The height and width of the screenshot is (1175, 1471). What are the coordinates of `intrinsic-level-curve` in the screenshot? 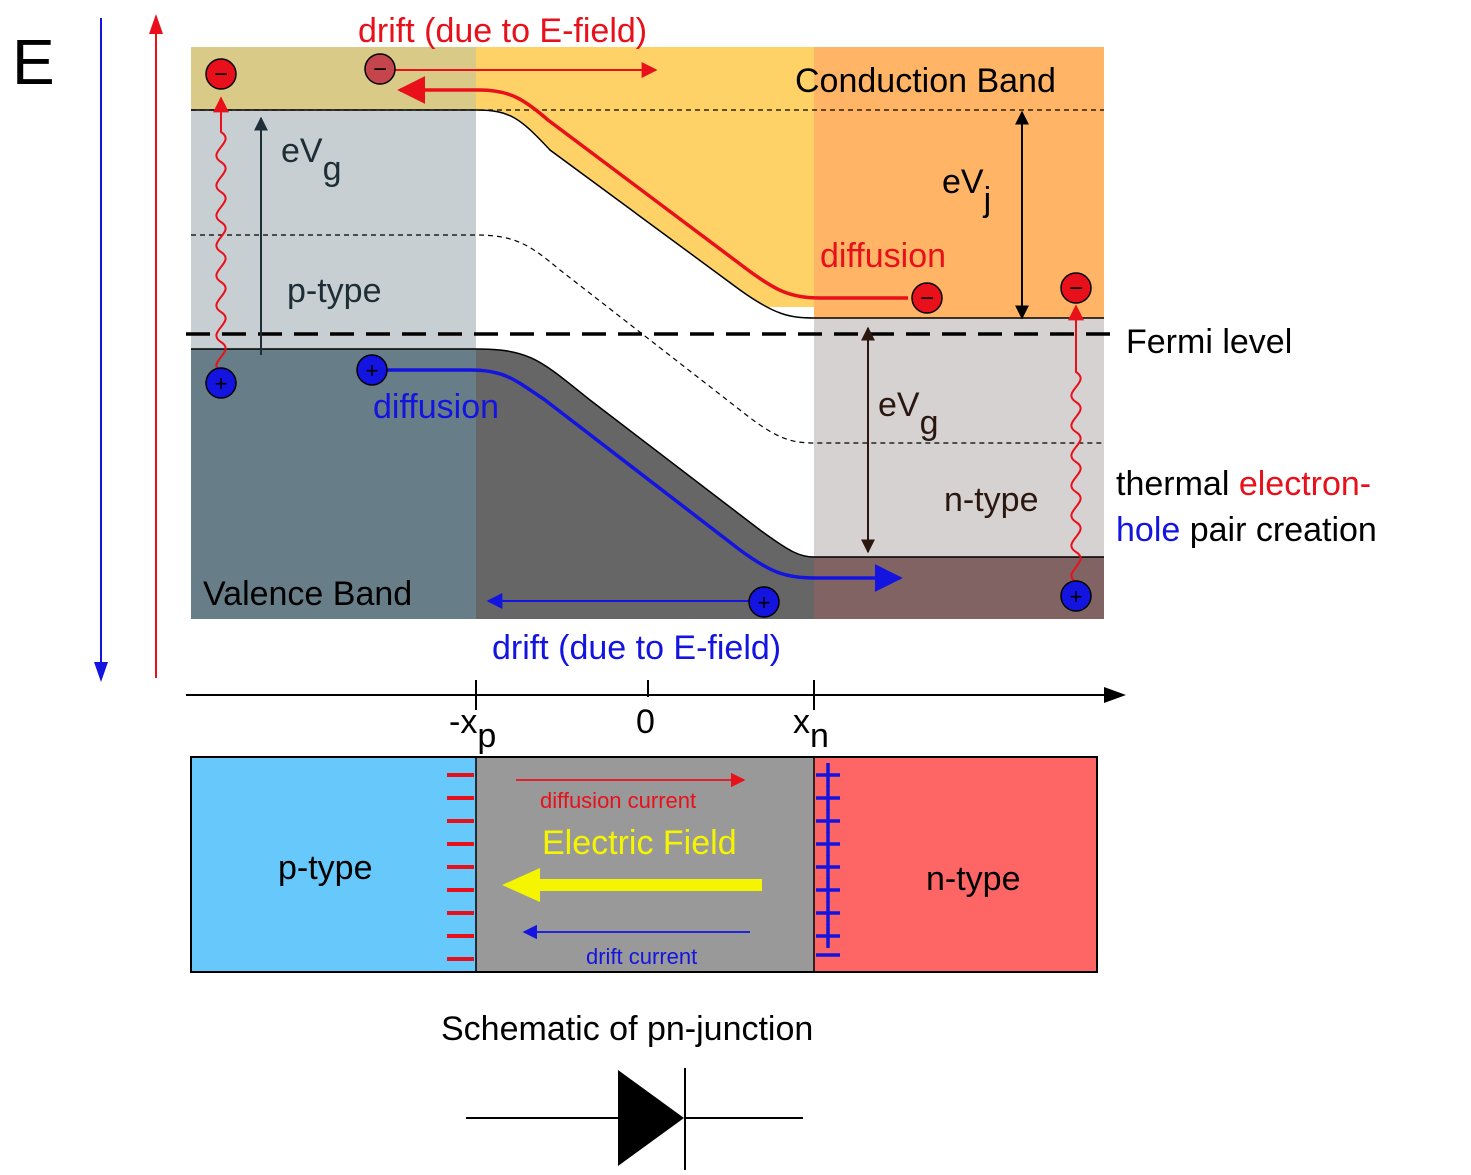 It's located at (647, 339).